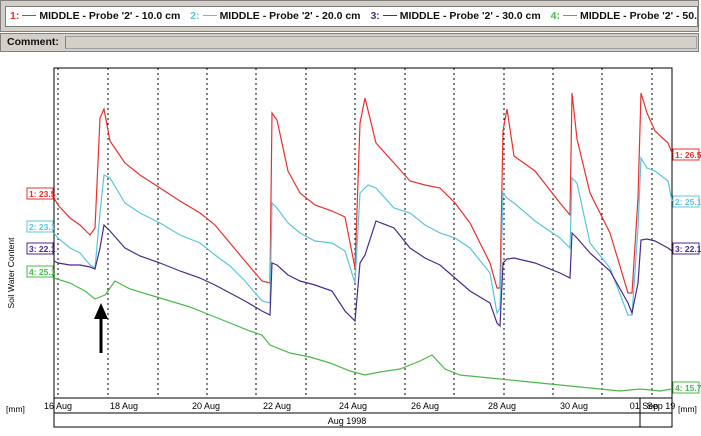 This screenshot has width=701, height=436. I want to click on y-axis-label: Soil Water Content, so click(11, 273).